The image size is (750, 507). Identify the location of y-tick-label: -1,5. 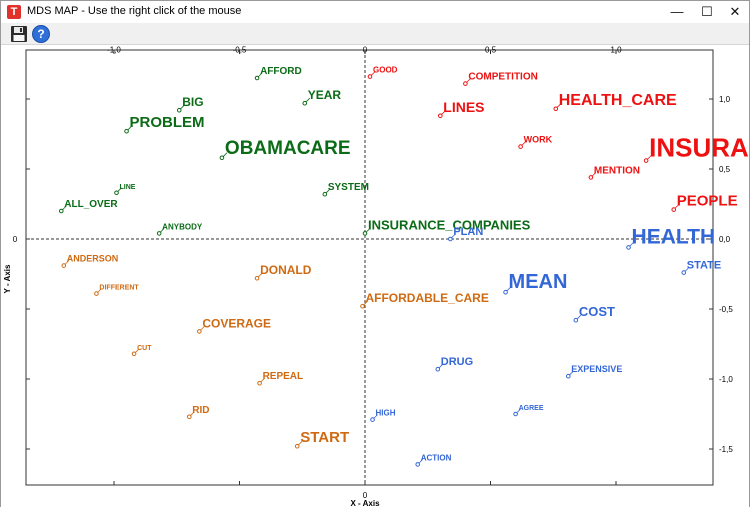
(726, 449).